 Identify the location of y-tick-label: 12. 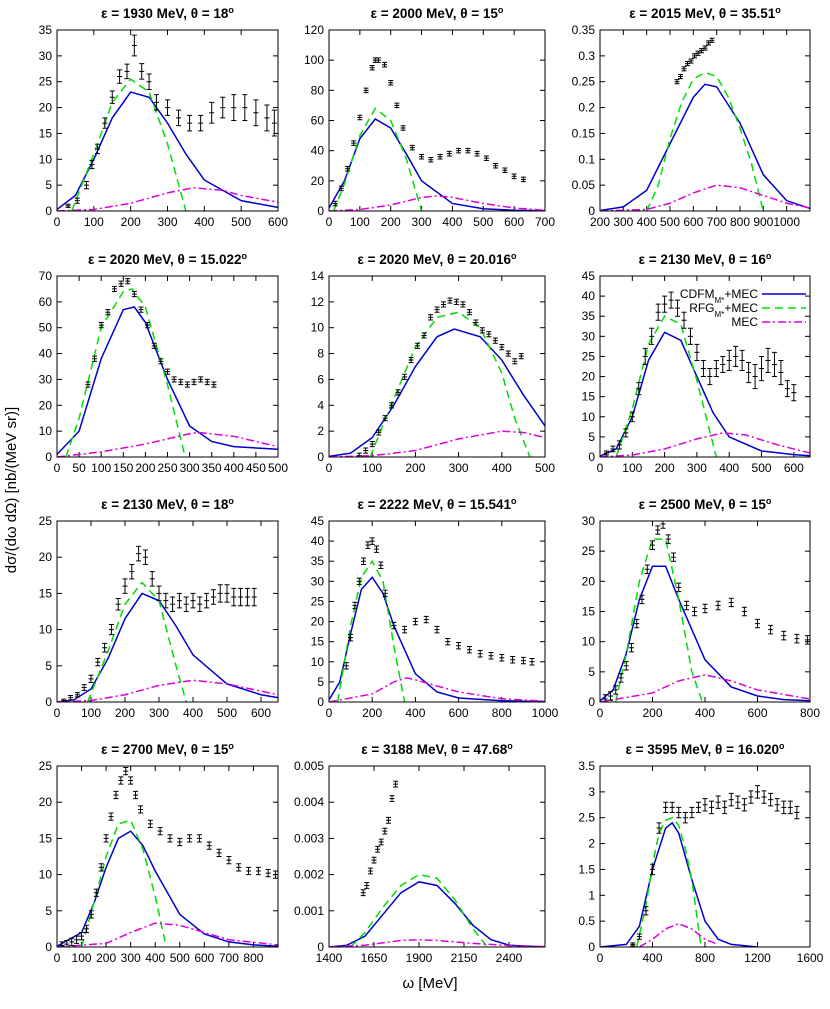
(318, 302).